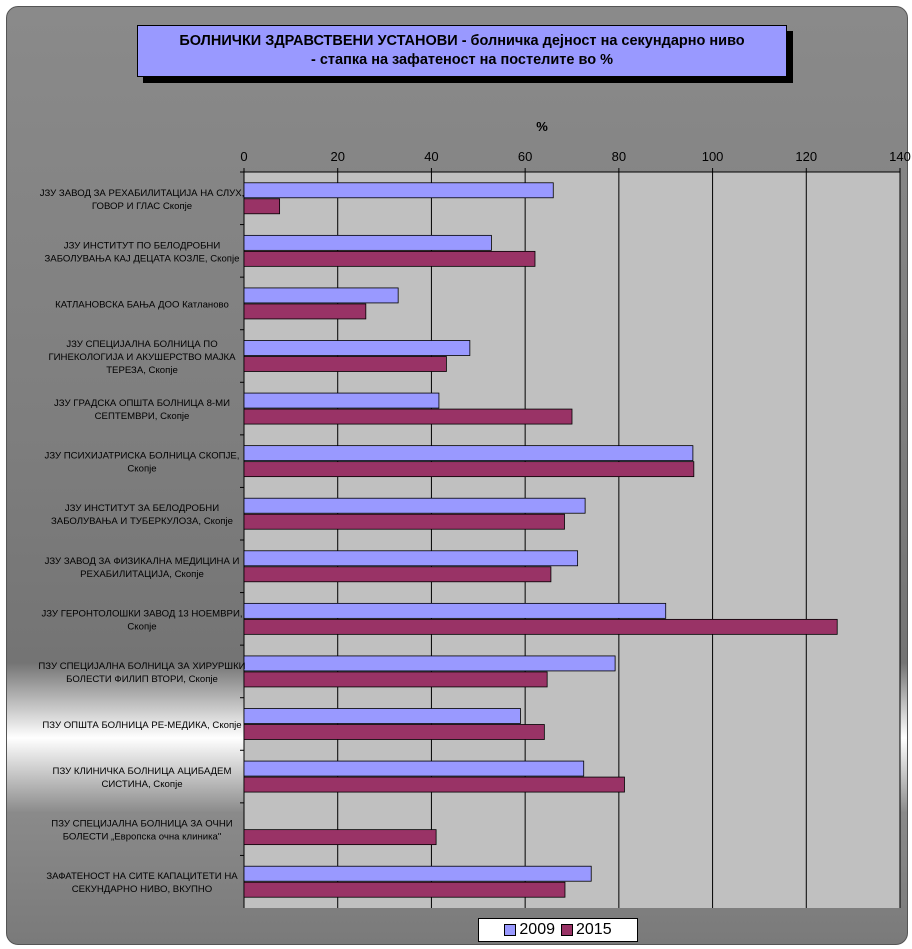 The width and height of the screenshot is (912, 949). I want to click on x-tick-label: 100, so click(713, 156).